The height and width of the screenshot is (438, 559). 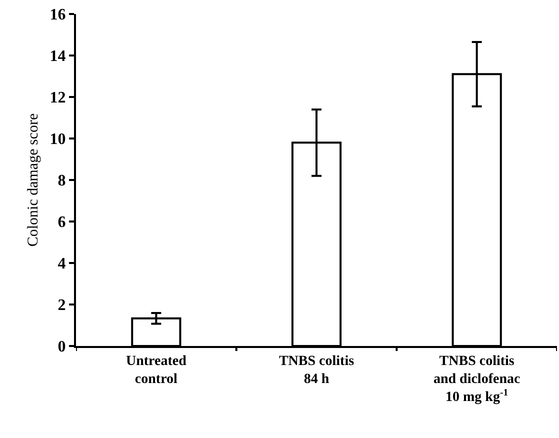 I want to click on x-tick-label: TNBS colitis 84 h, so click(x=316, y=370).